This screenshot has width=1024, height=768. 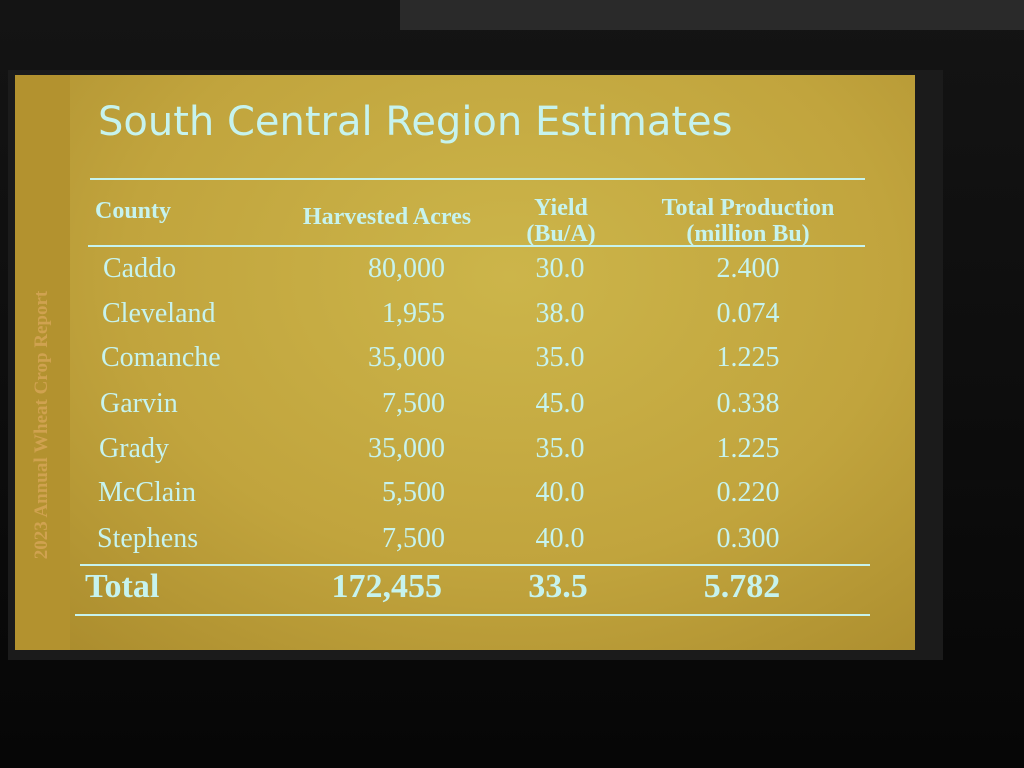 What do you see at coordinates (558, 586) in the screenshot?
I see `total-cell: 33.5` at bounding box center [558, 586].